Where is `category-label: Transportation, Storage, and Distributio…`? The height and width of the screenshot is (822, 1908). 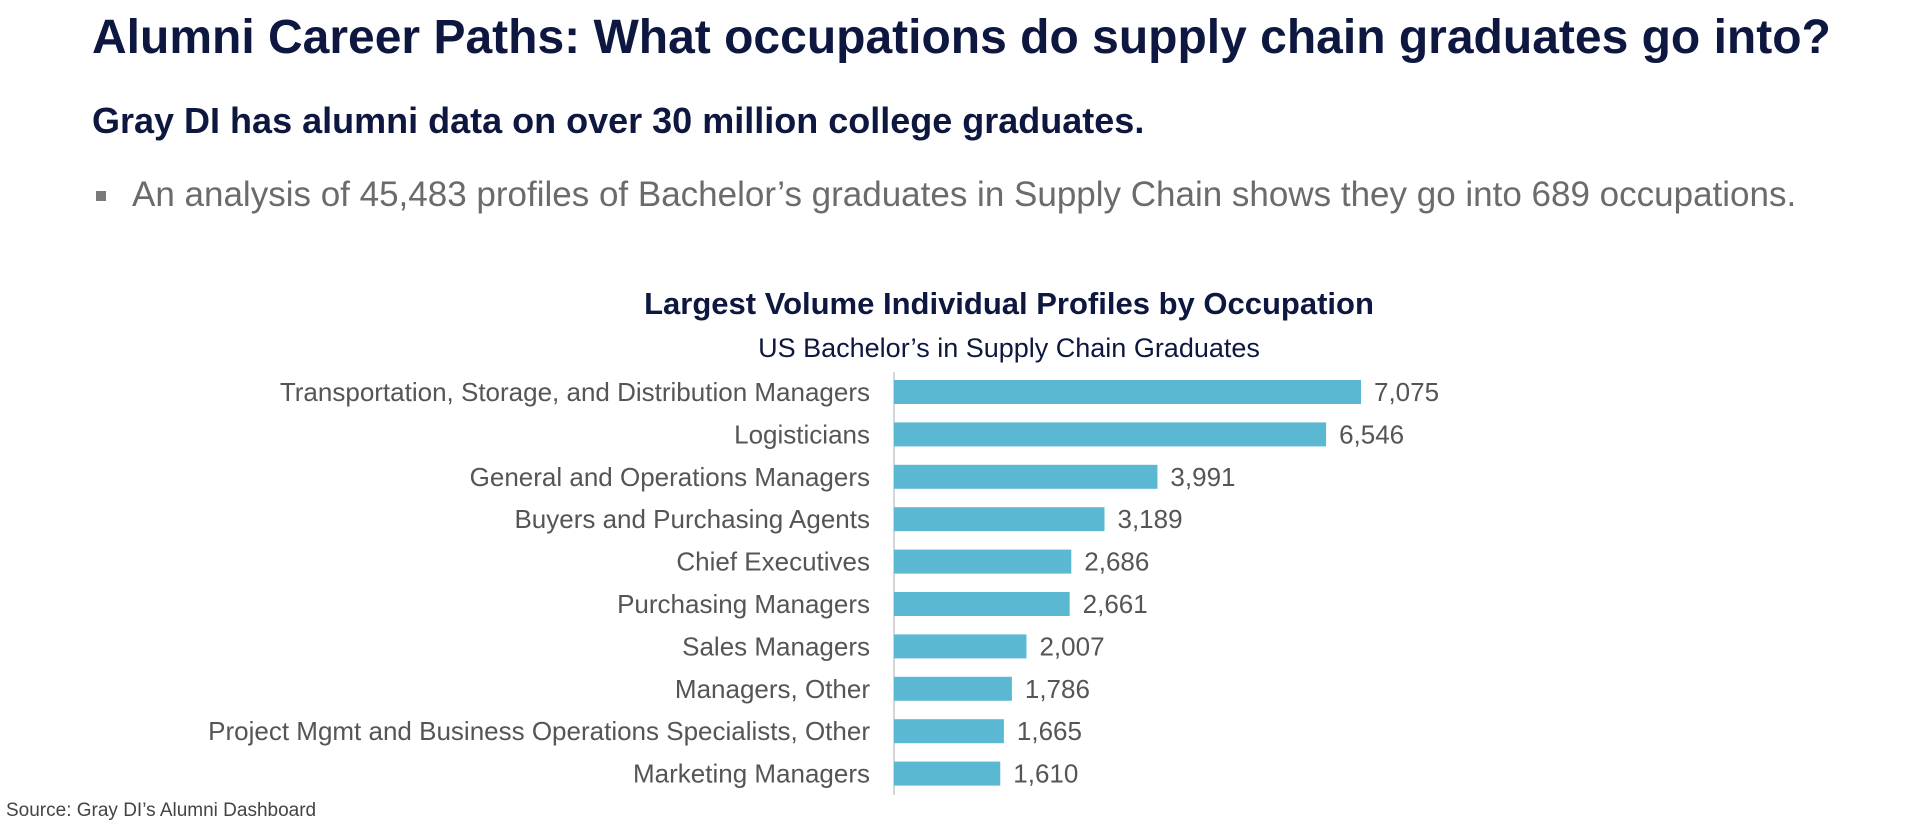 category-label: Transportation, Storage, and Distributio… is located at coordinates (575, 392).